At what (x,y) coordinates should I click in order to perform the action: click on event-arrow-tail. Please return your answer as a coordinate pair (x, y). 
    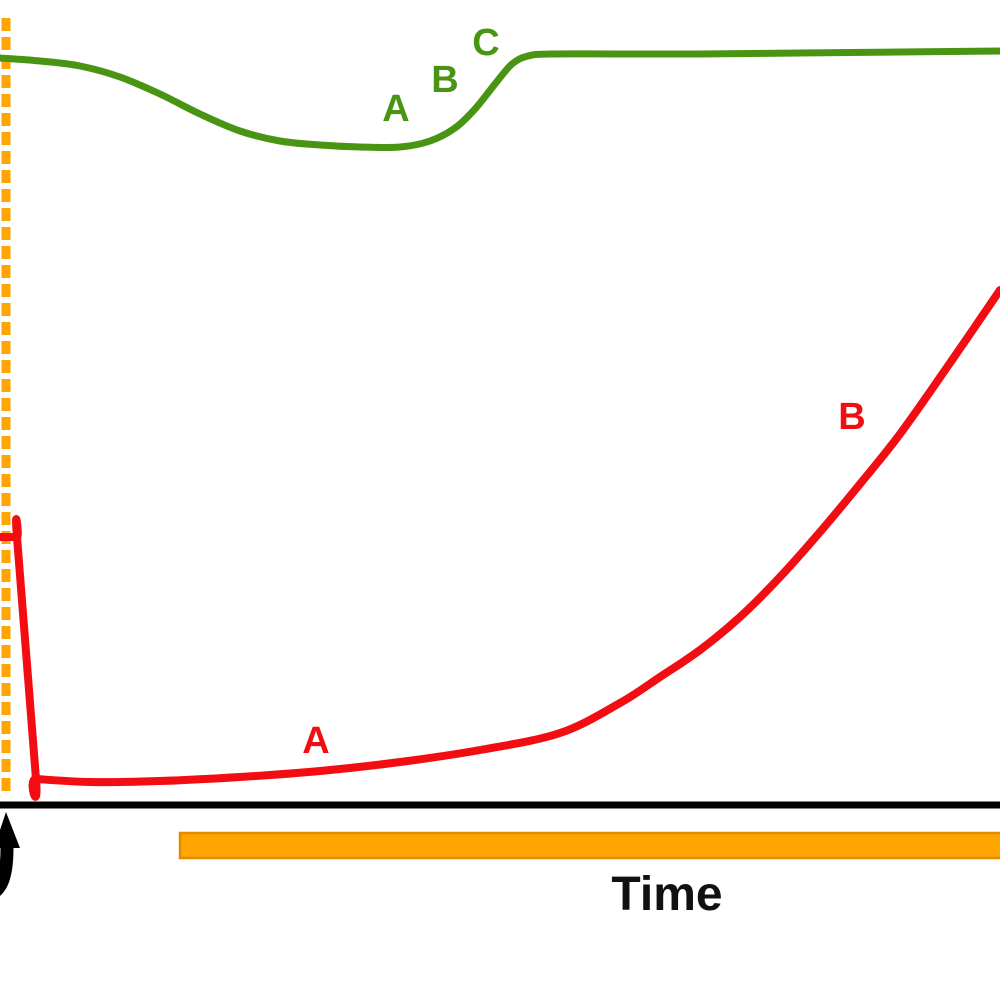
    Looking at the image, I should click on (7, 871).